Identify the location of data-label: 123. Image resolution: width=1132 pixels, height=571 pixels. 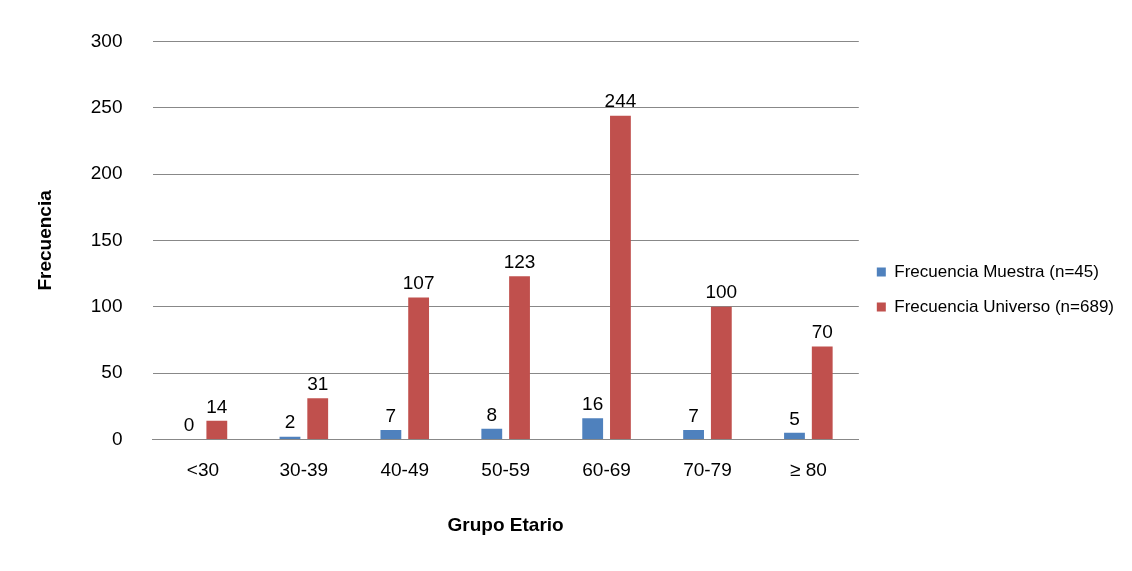
(519, 261).